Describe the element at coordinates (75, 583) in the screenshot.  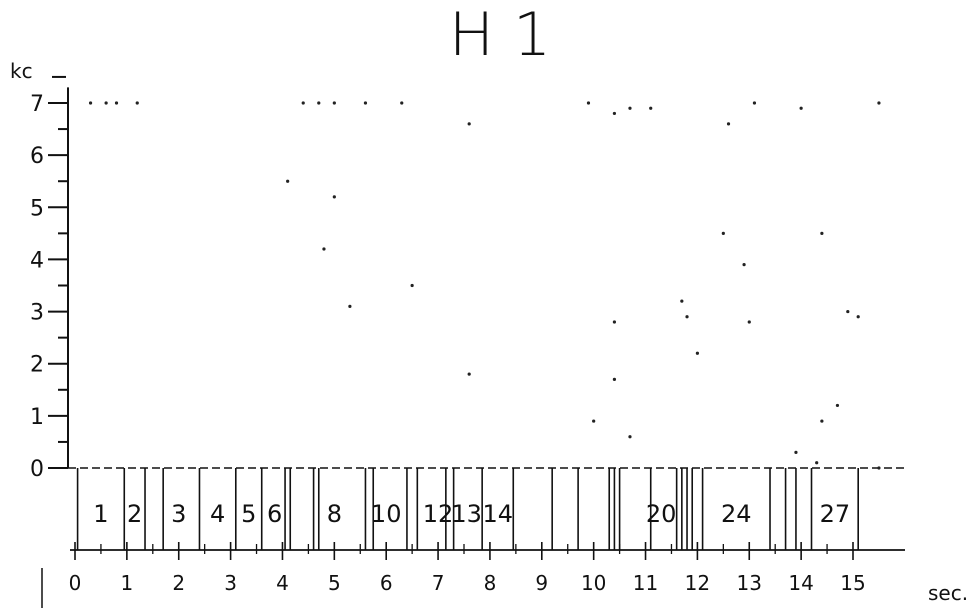
I see `x-tick-label: 0` at that location.